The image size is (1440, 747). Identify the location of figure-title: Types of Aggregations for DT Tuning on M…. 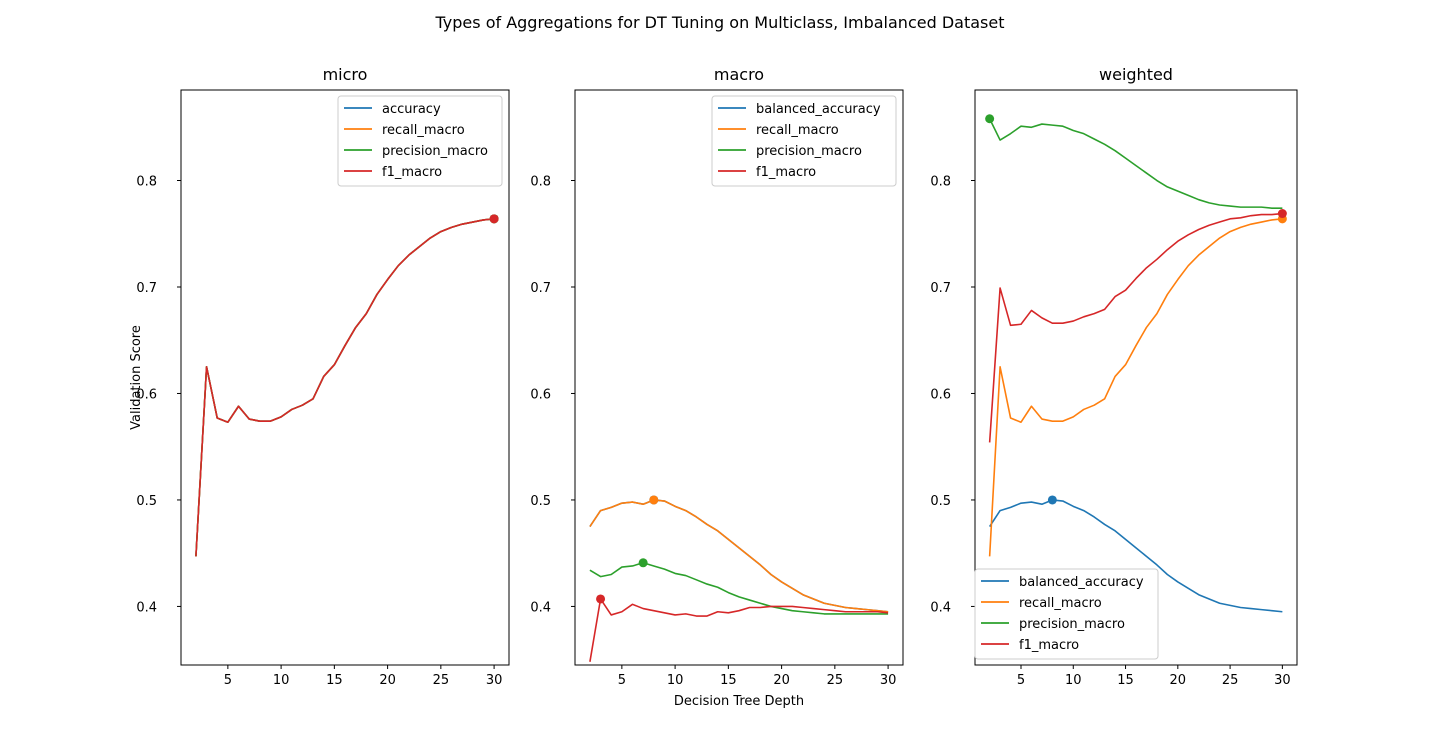
(720, 22).